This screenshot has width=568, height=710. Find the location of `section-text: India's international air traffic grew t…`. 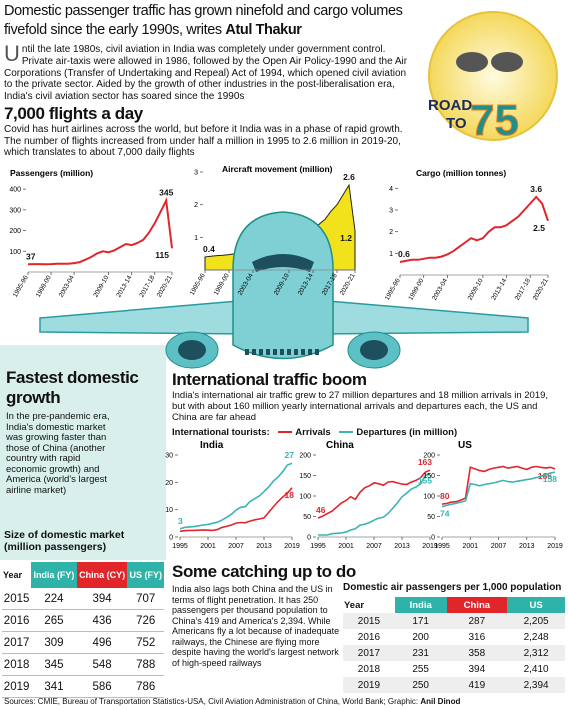

section-text: India's international air traffic grew t… is located at coordinates (360, 406).